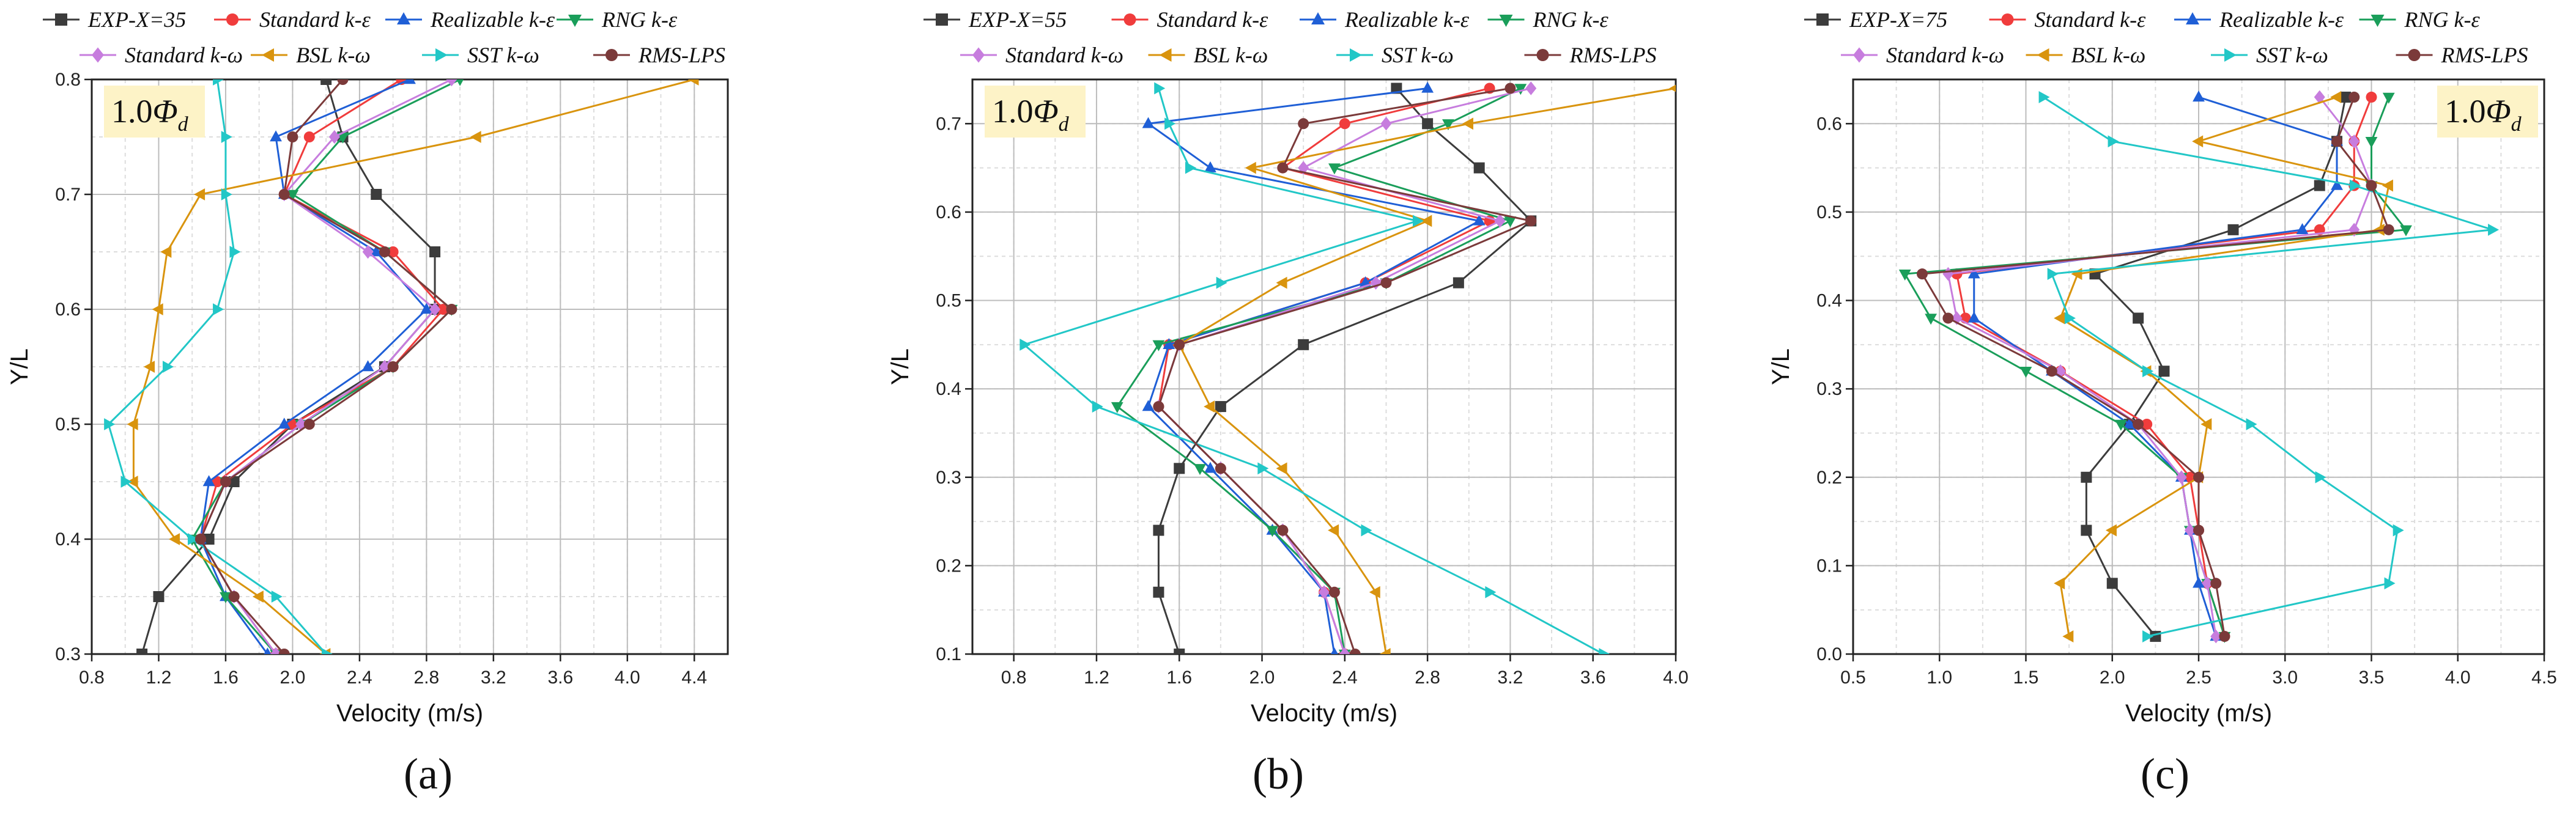 This screenshot has width=2576, height=813. I want to click on y-tick-label: 0.4, so click(1829, 301).